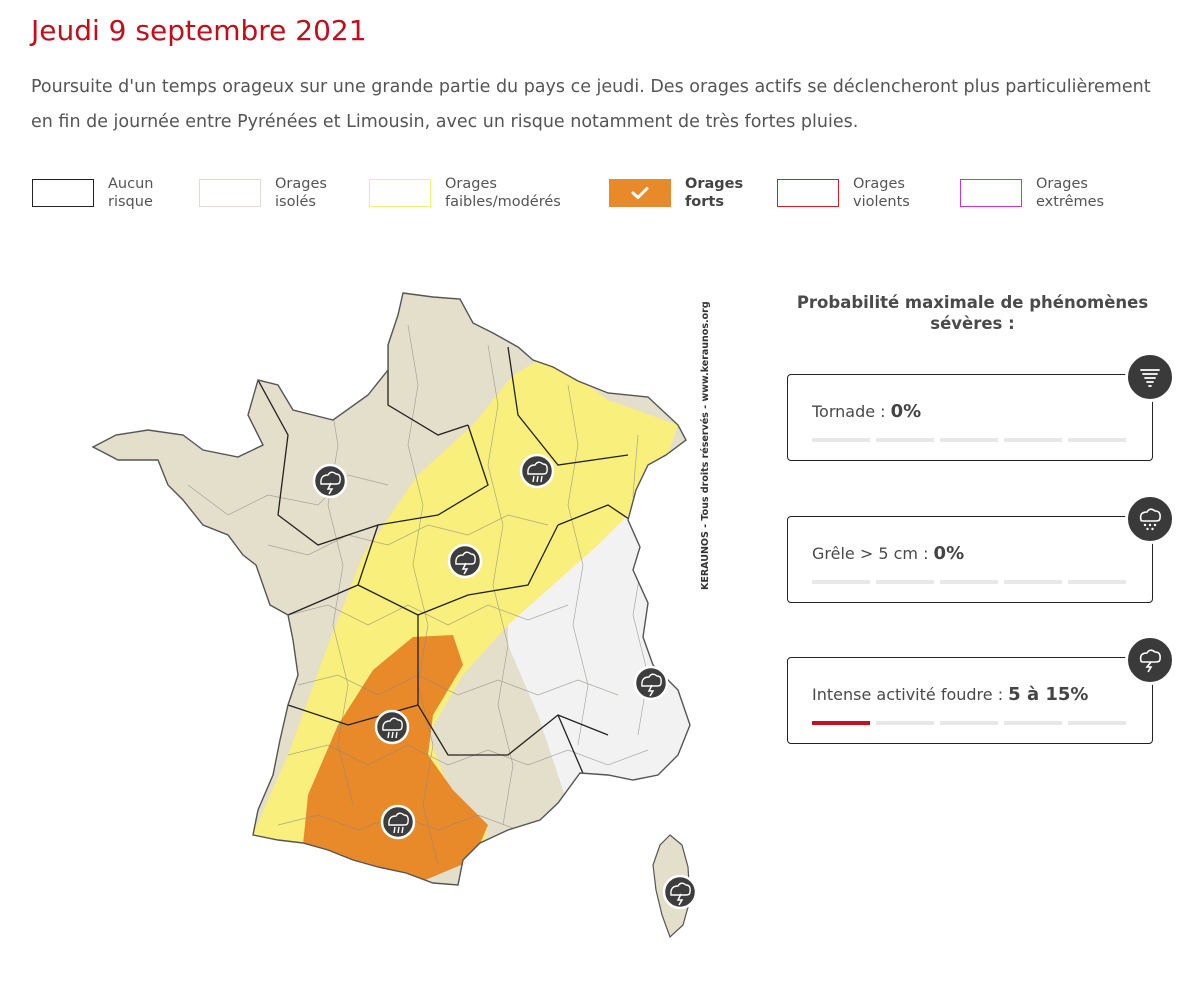 This screenshot has width=1200, height=993. I want to click on page-title: Jeudi 9 septembre 2021, so click(199, 30).